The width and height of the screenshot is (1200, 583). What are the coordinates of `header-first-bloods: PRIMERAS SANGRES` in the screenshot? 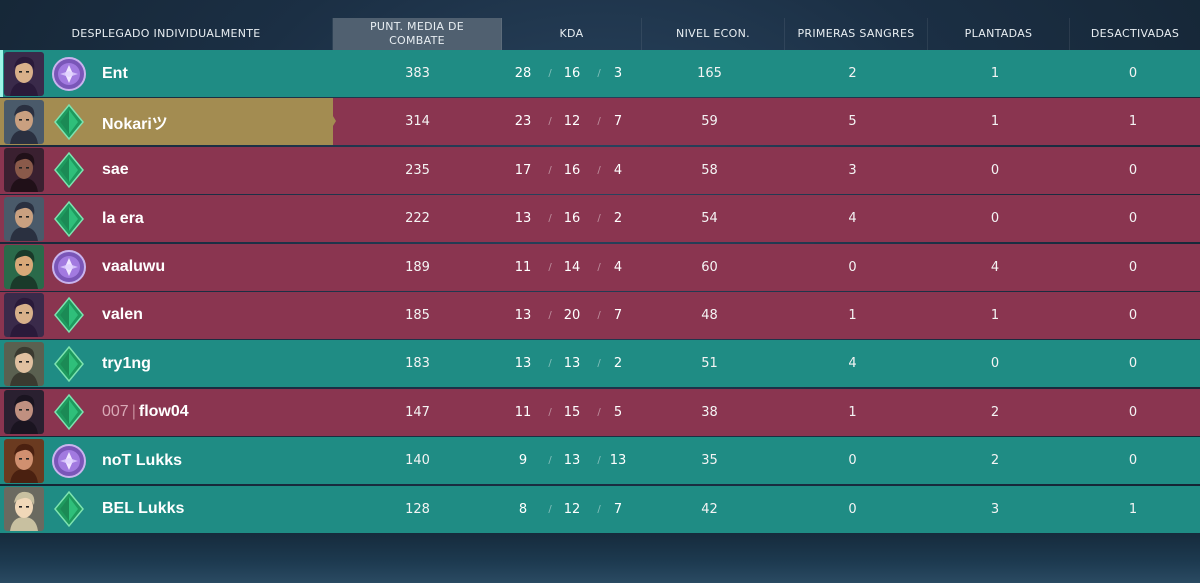 It's located at (856, 34).